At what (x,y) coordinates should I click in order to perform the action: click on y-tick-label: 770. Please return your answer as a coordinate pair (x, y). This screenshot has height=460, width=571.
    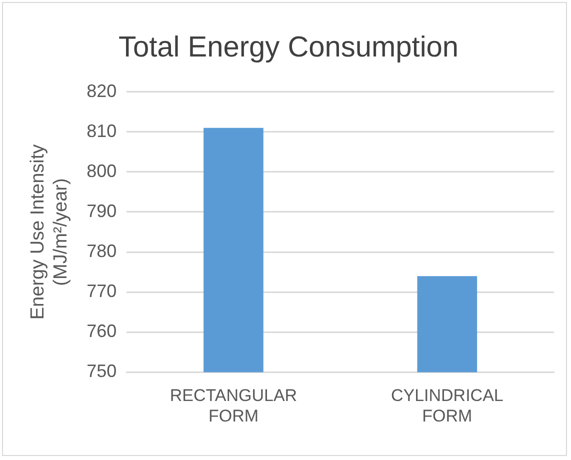
    Looking at the image, I should click on (101, 291).